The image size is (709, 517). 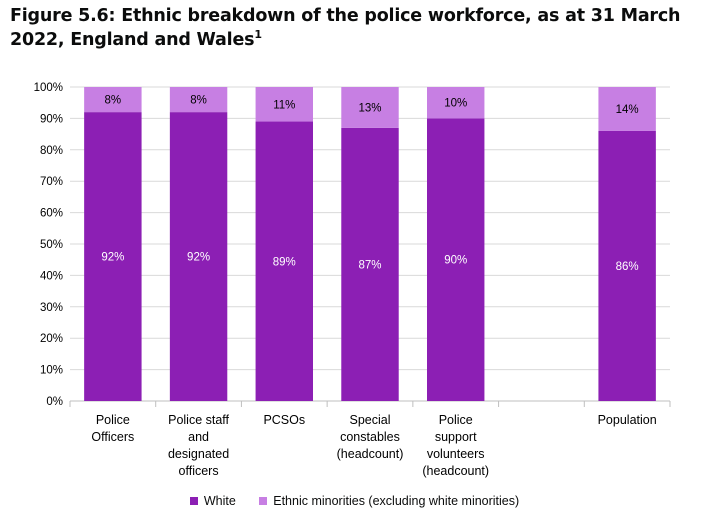 What do you see at coordinates (54, 402) in the screenshot?
I see `y-tick-label: 0%` at bounding box center [54, 402].